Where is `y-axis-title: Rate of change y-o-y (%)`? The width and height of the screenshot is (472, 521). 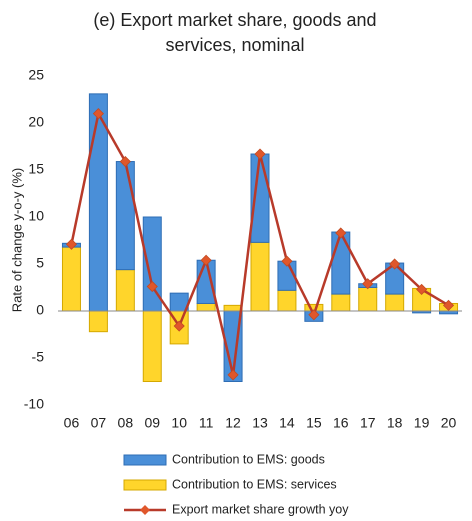 y-axis-title: Rate of change y-o-y (%) is located at coordinates (16, 240).